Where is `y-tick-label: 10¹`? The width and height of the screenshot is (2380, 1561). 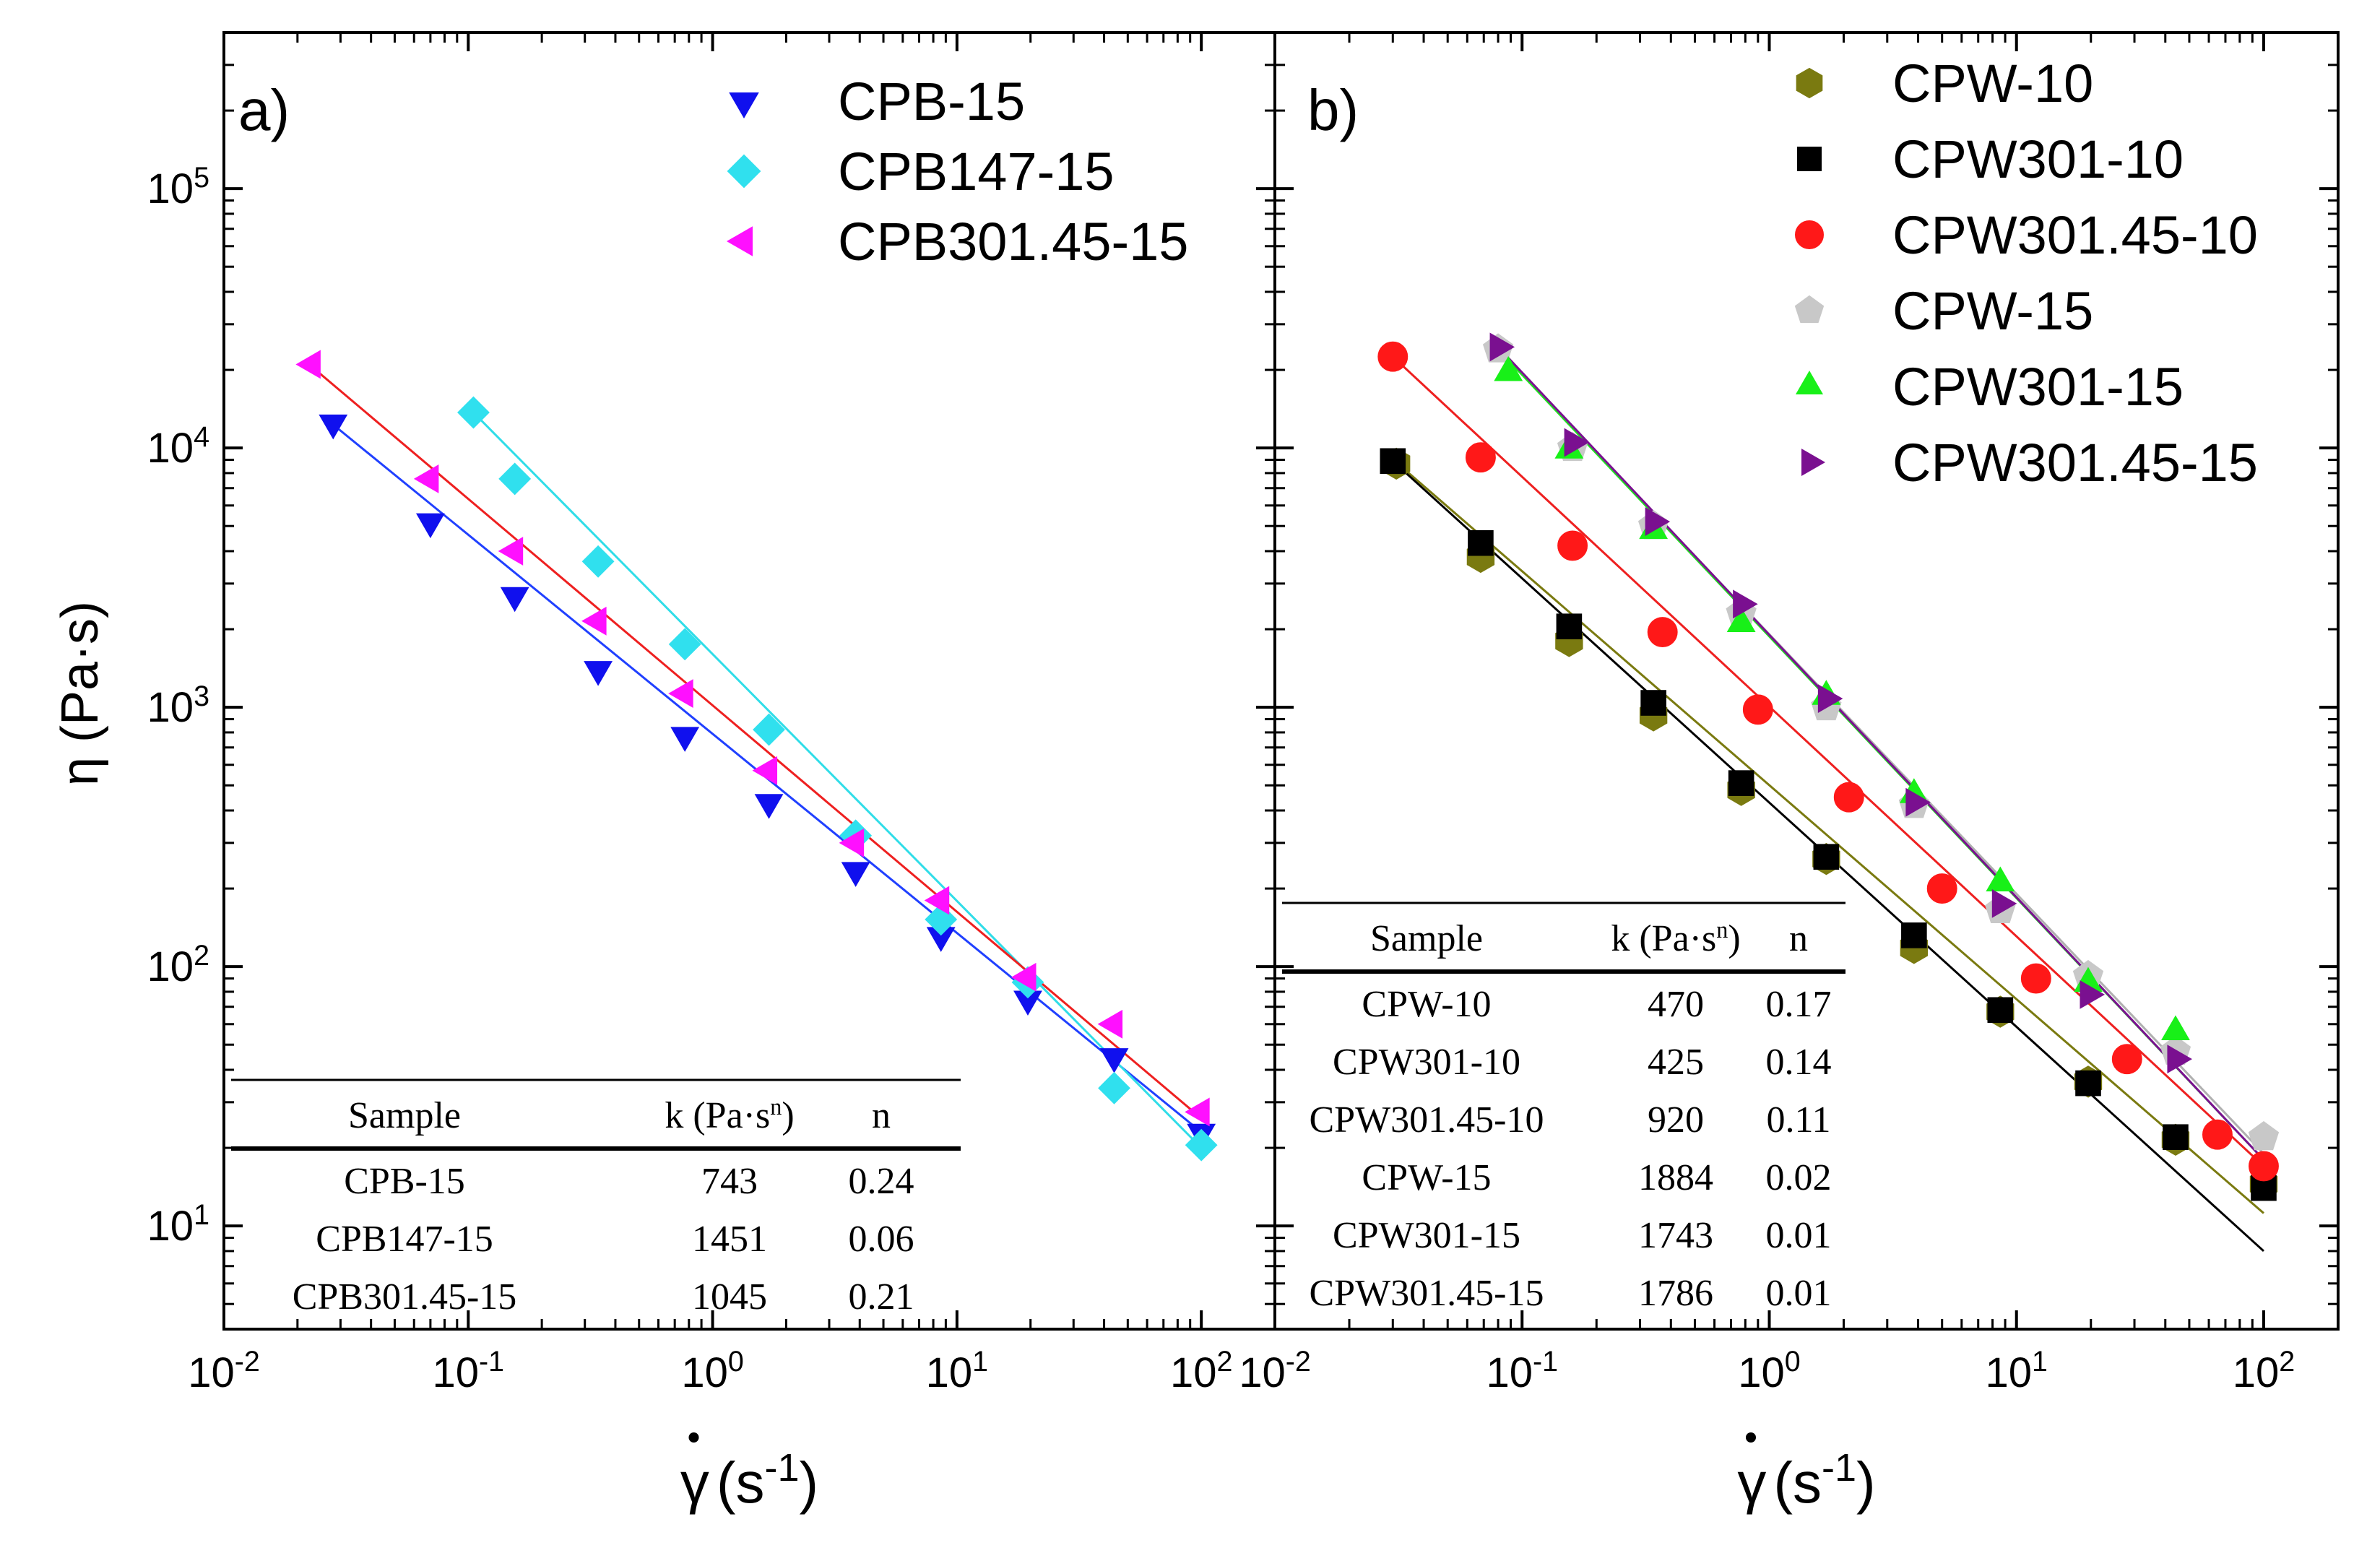
y-tick-label: 10¹ is located at coordinates (178, 1224).